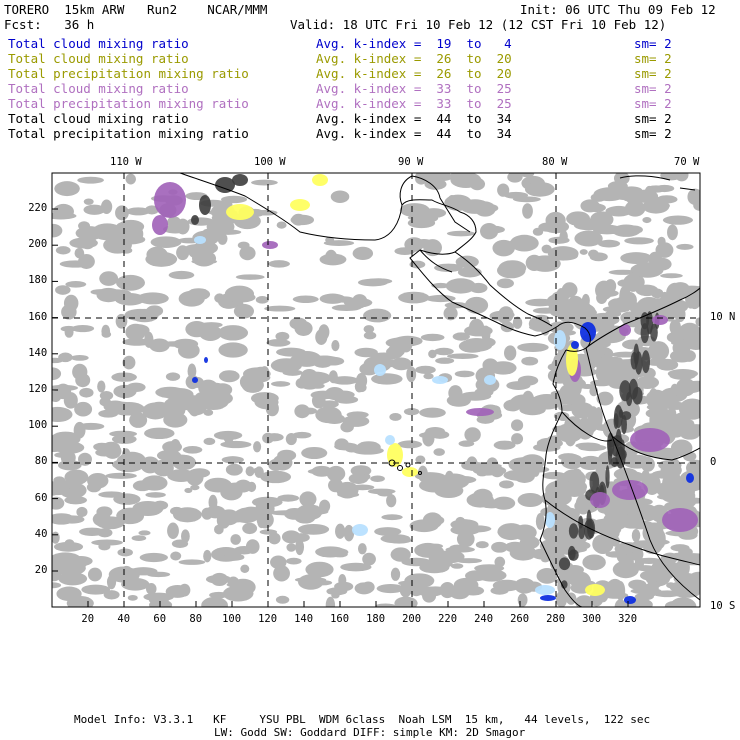  I want to click on x-axis-label: 260, so click(520, 619).